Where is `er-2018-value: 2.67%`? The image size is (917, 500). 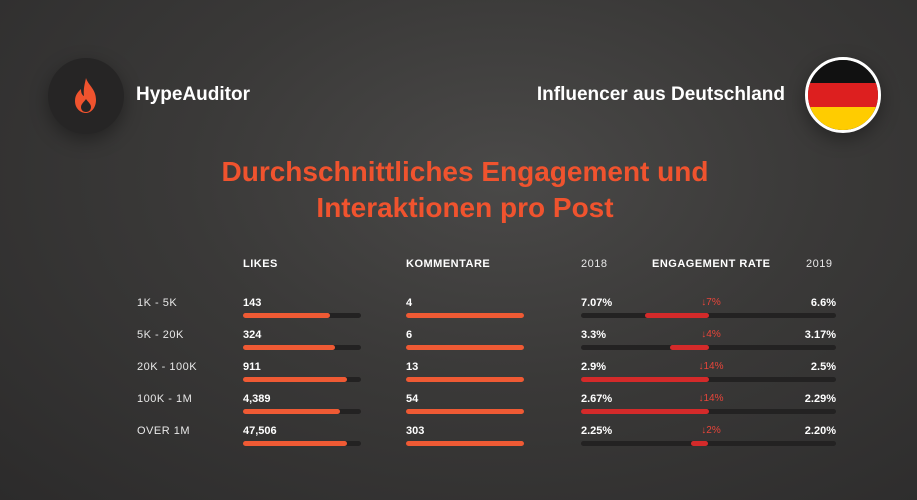 er-2018-value: 2.67% is located at coordinates (597, 399).